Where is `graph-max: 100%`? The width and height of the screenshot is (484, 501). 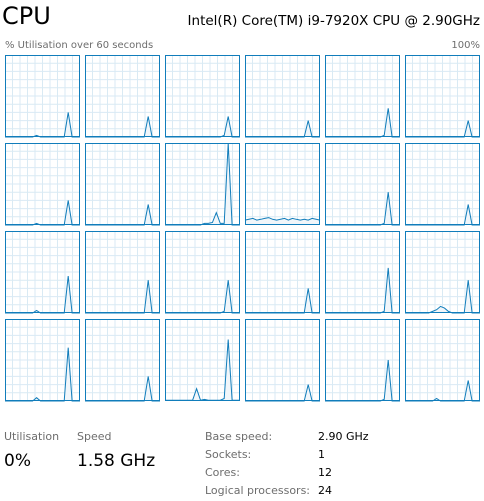
graph-max: 100% is located at coordinates (465, 45).